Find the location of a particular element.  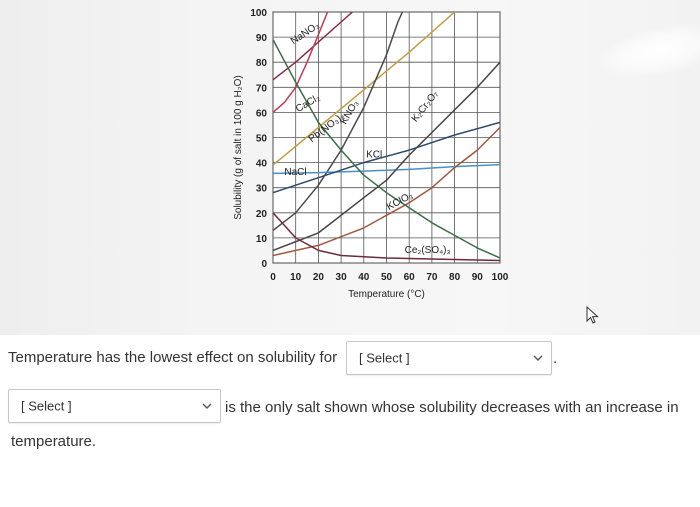

question2-select-value: [ Select ] is located at coordinates (46, 406).